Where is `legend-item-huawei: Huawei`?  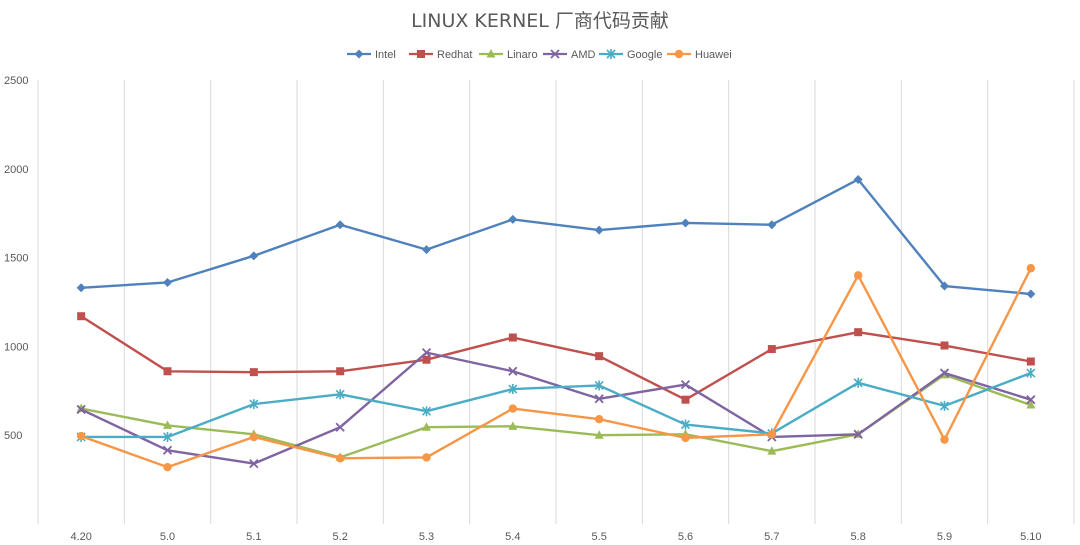
legend-item-huawei: Huawei is located at coordinates (699, 55).